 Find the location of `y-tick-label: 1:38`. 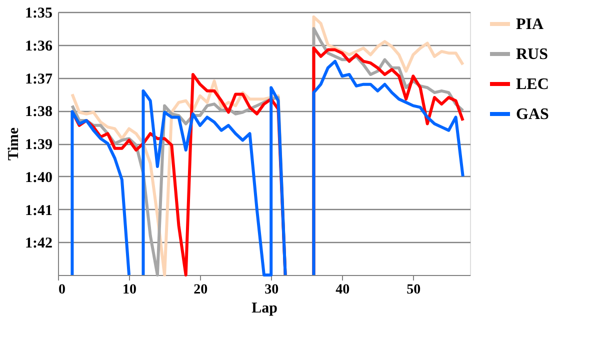

y-tick-label: 1:38 is located at coordinates (38, 112).